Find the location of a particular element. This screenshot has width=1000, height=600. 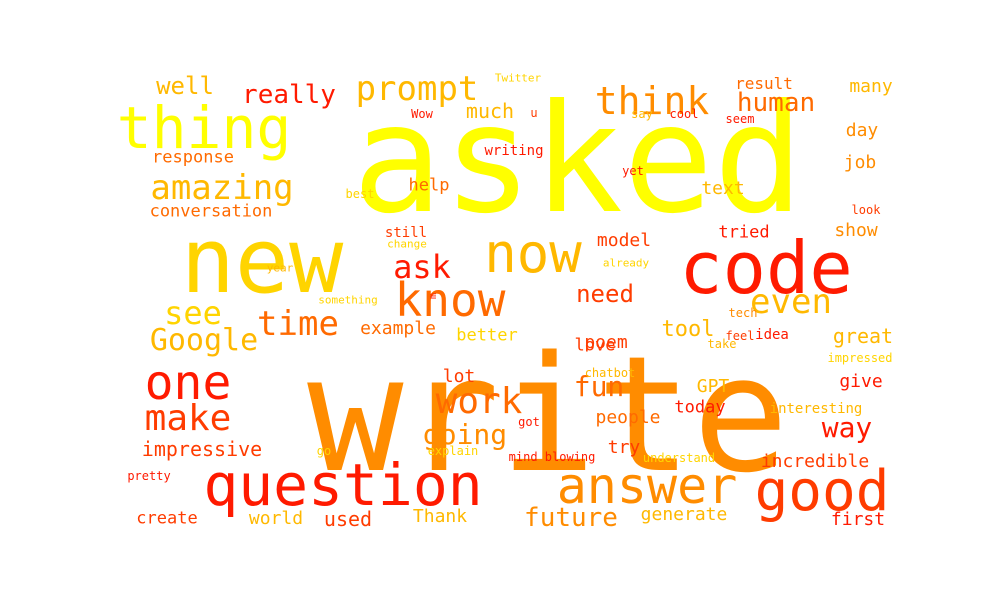

word-generate: generate is located at coordinates (684, 514).